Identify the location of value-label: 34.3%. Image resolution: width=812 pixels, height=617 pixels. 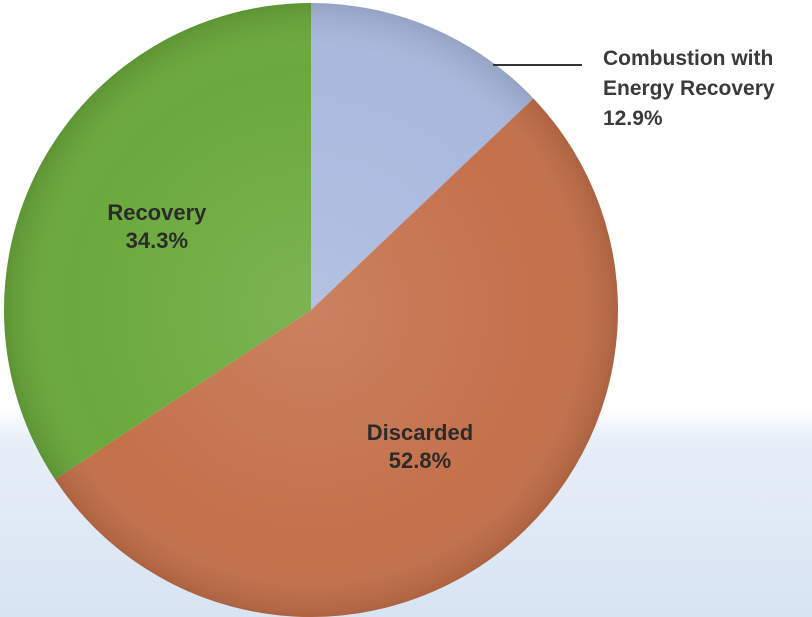
(157, 241).